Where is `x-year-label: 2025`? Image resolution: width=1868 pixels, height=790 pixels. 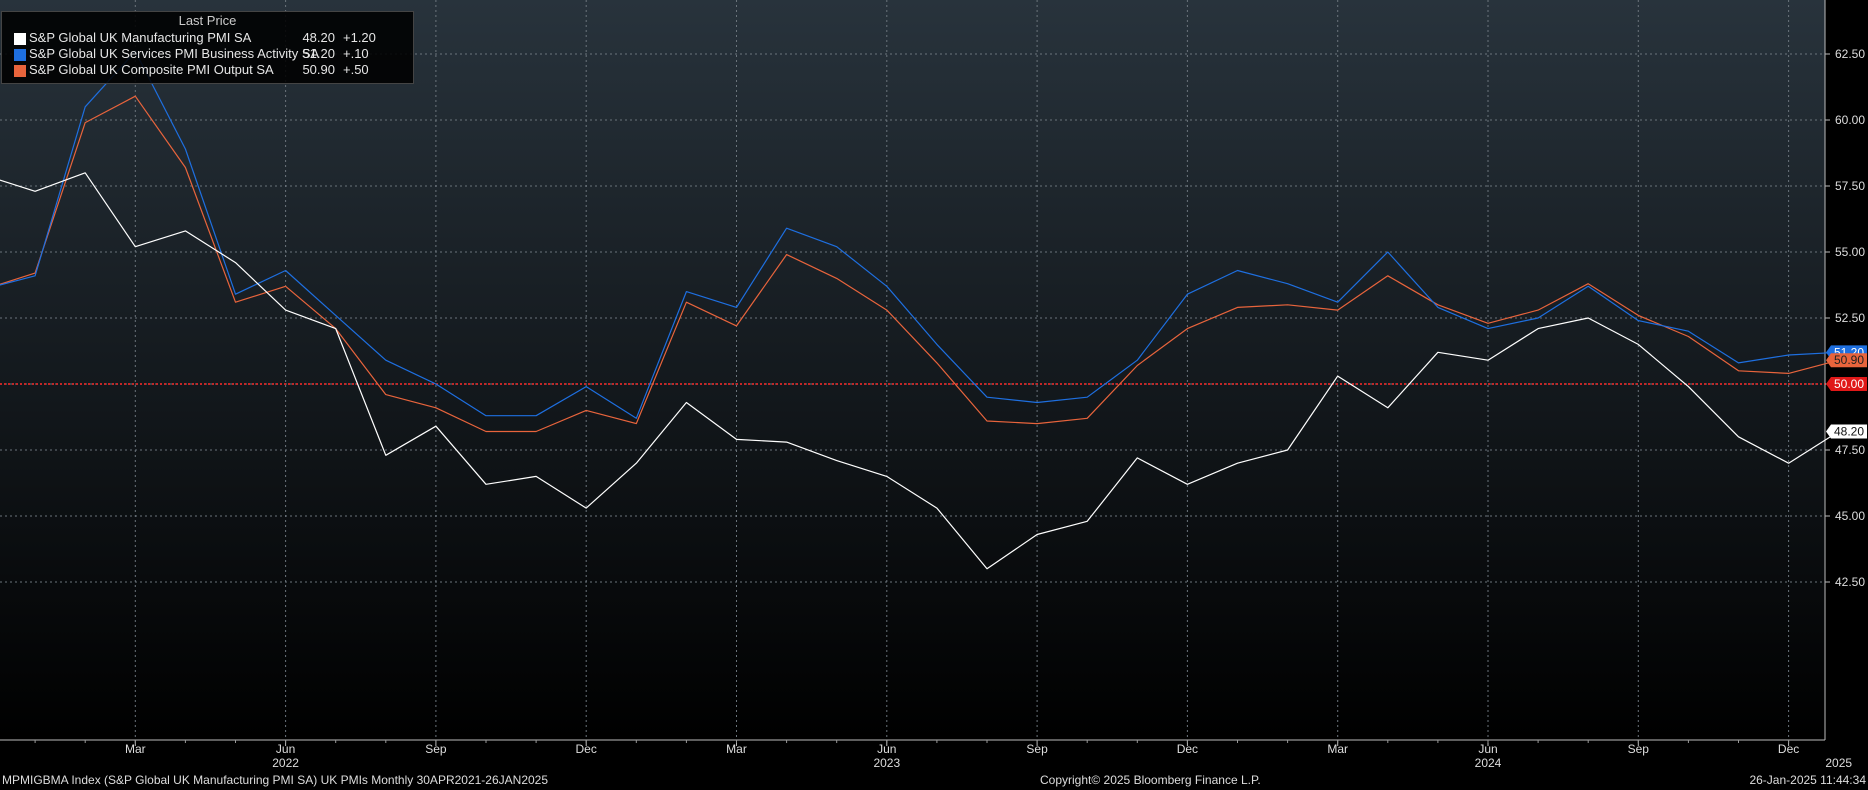 x-year-label: 2025 is located at coordinates (1838, 763).